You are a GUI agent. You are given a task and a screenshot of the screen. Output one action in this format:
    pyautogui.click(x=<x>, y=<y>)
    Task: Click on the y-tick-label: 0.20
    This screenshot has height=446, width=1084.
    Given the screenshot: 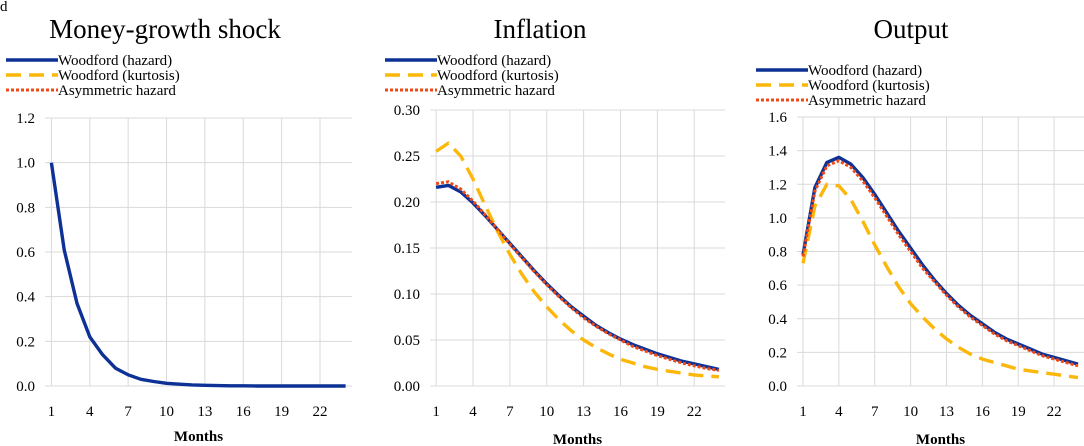 What is the action you would take?
    pyautogui.click(x=407, y=203)
    